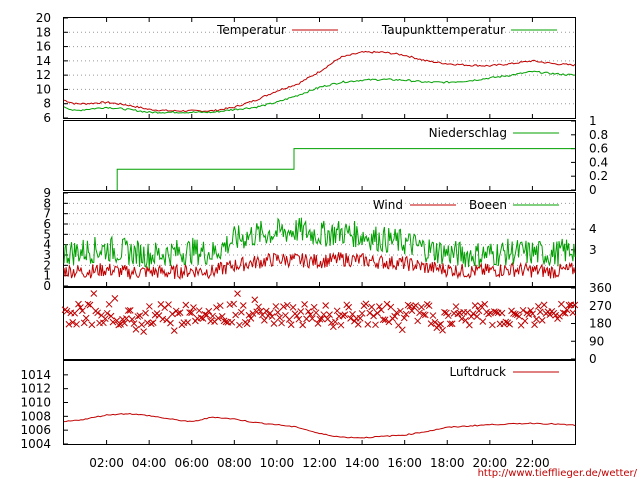 This screenshot has width=640, height=480. What do you see at coordinates (468, 133) in the screenshot?
I see `legend-niederschlag-label: Niederschlag` at bounding box center [468, 133].